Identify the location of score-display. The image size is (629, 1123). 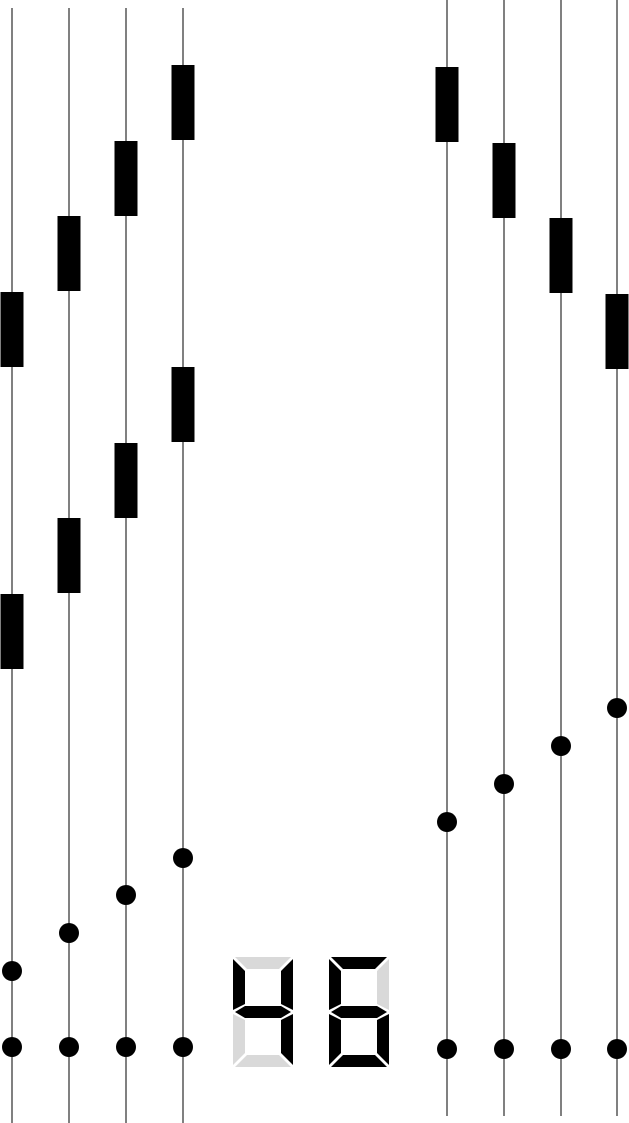
(311, 1012).